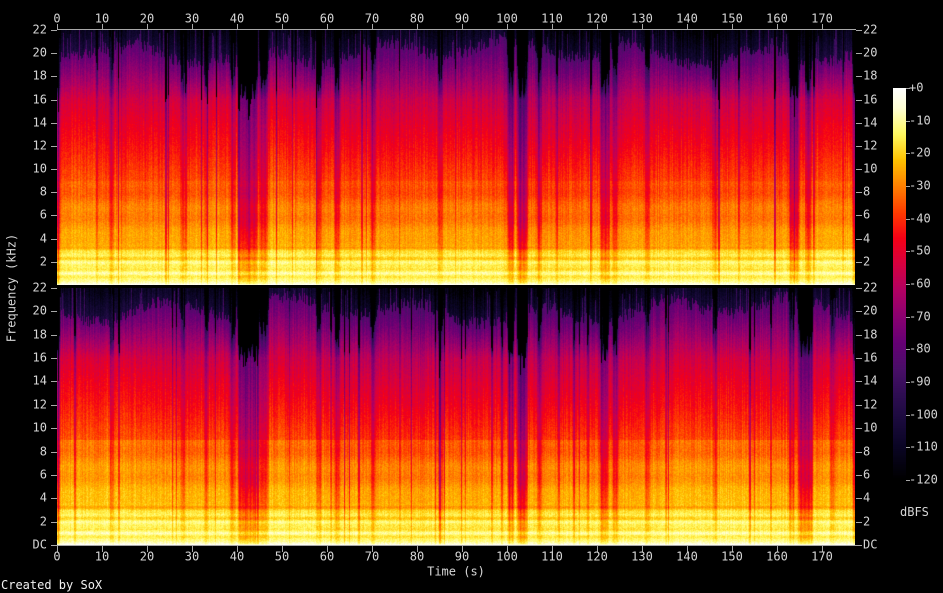 The image size is (943, 593). I want to click on freq-tick-label-right: 8, so click(867, 191).